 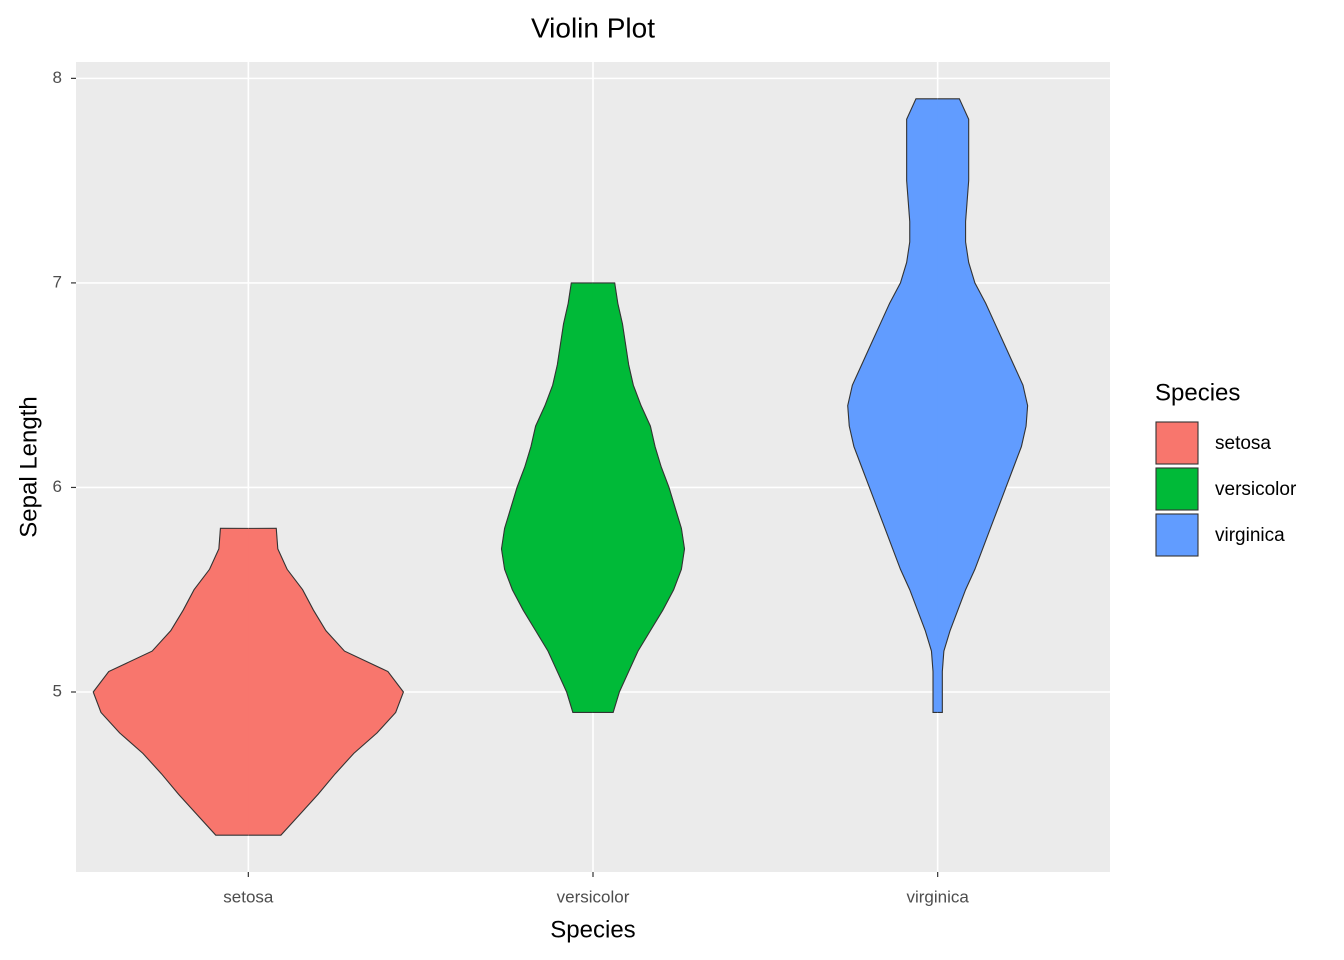 I want to click on y-tick-label: 7, so click(x=57, y=281).